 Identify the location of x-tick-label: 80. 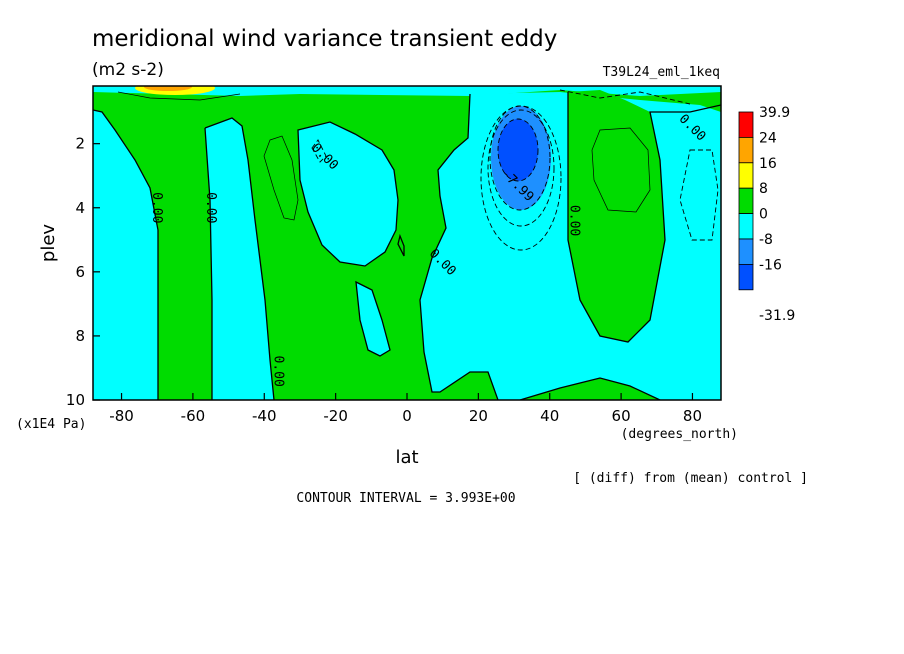
(692, 416).